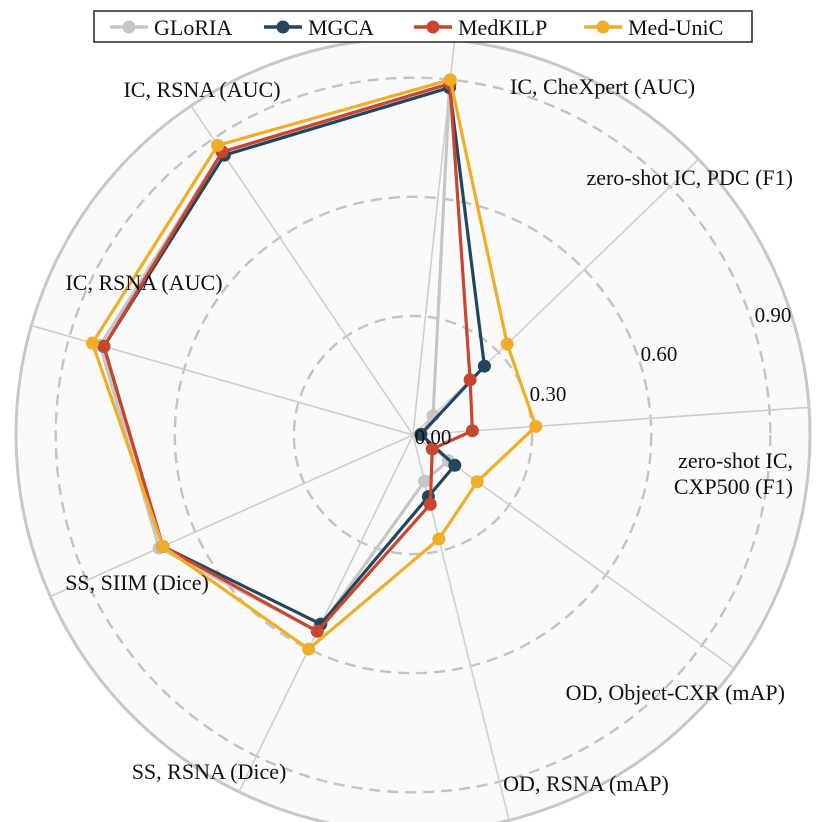 The height and width of the screenshot is (822, 822). What do you see at coordinates (773, 315) in the screenshot?
I see `tick-label: 0.90` at bounding box center [773, 315].